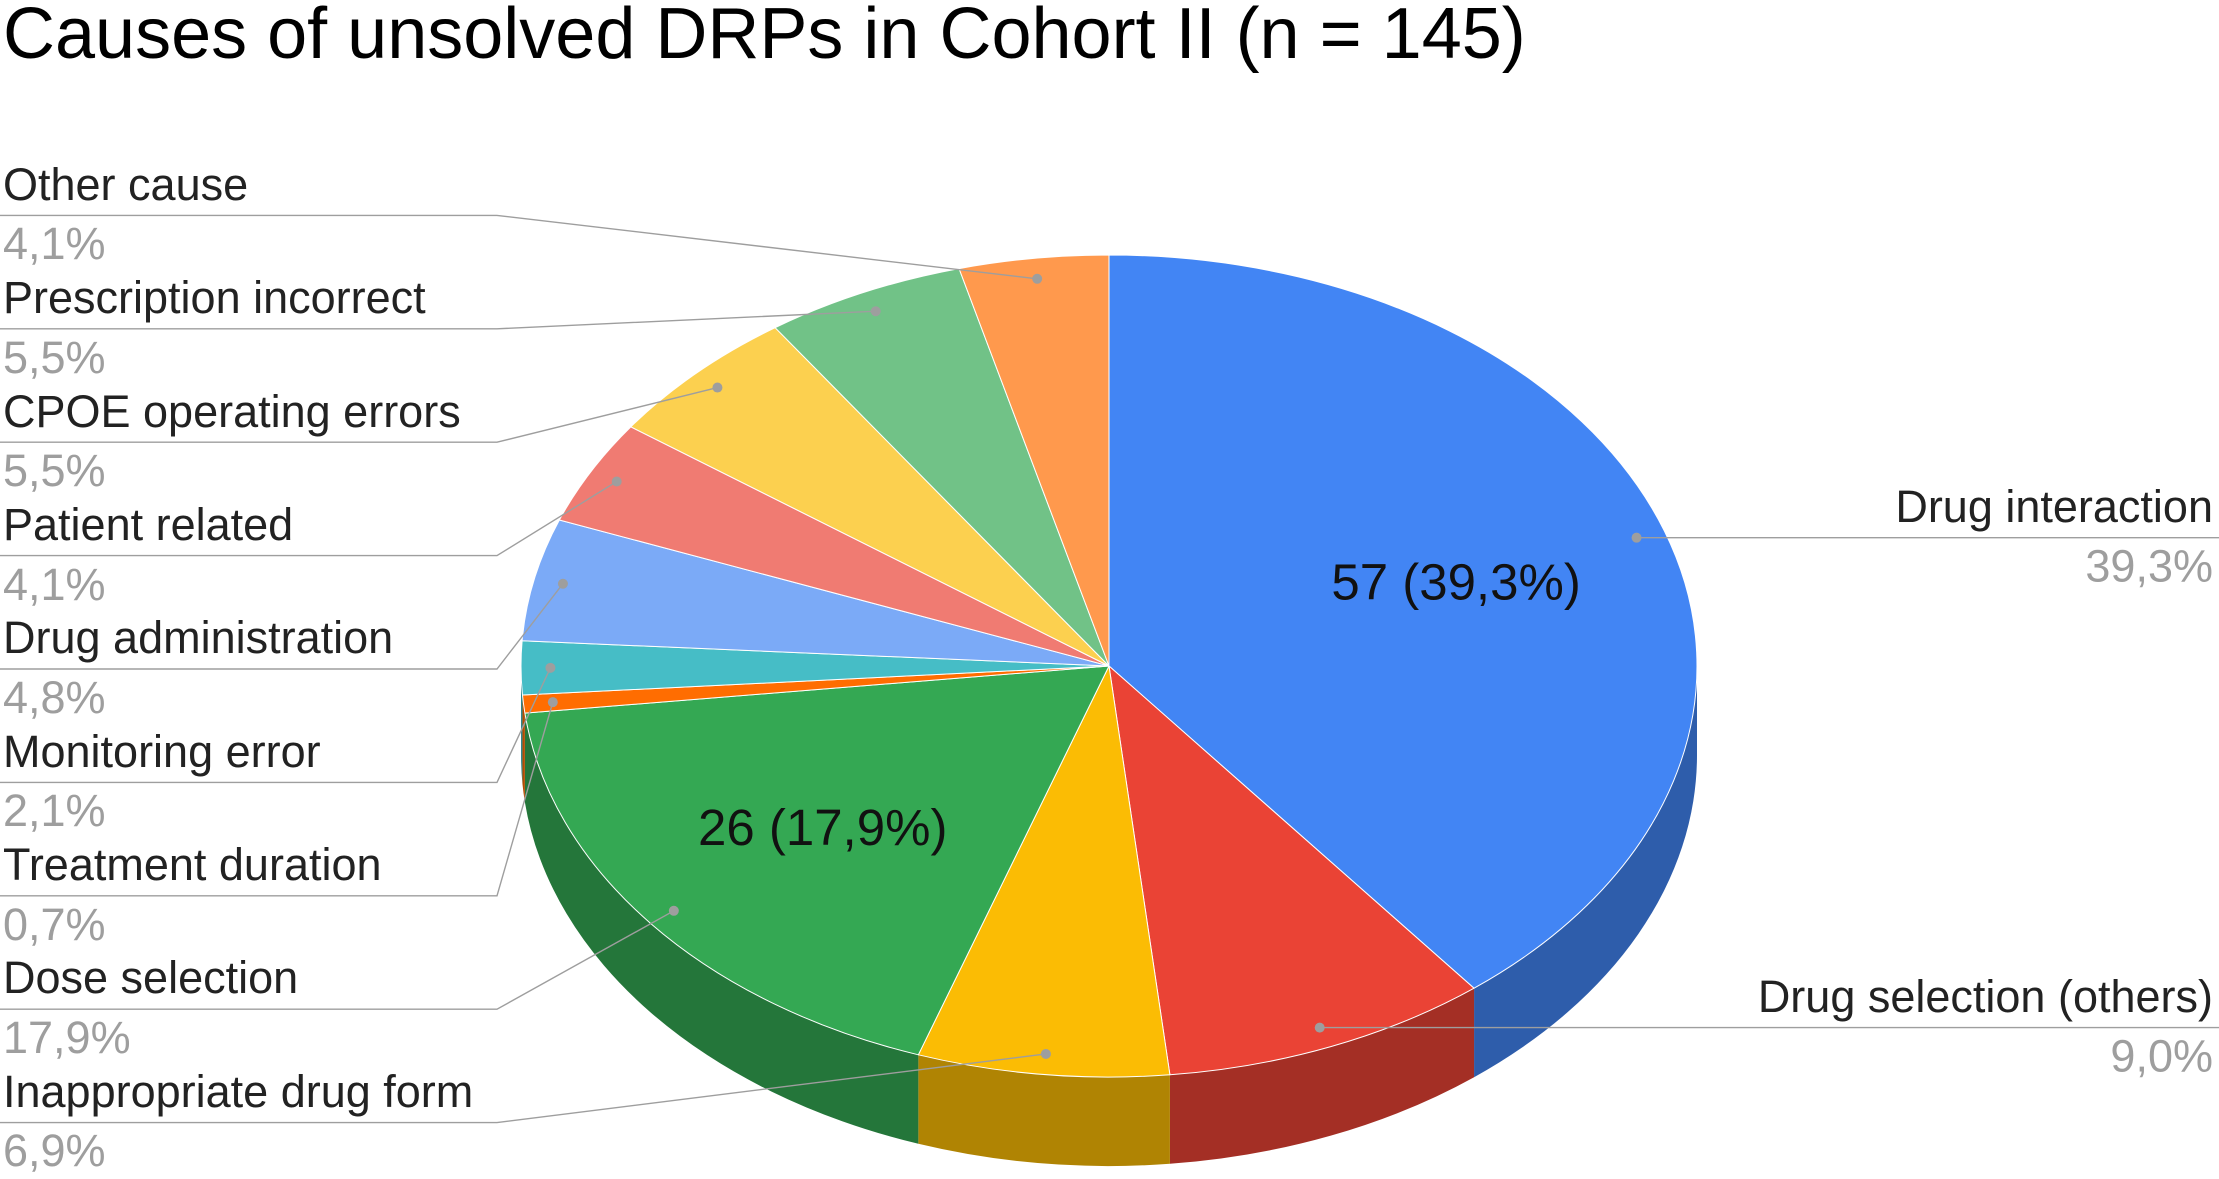 The width and height of the screenshot is (2219, 1179). What do you see at coordinates (1319, 1027) in the screenshot?
I see `leader-dot-drug-selection-others` at bounding box center [1319, 1027].